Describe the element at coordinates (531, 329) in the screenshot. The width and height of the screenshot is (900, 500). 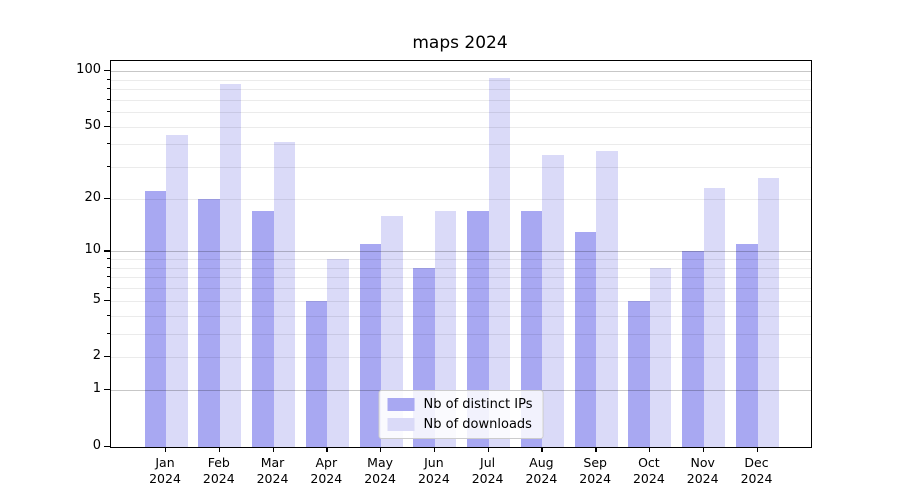
I see `bar-aug-distinct-ips` at that location.